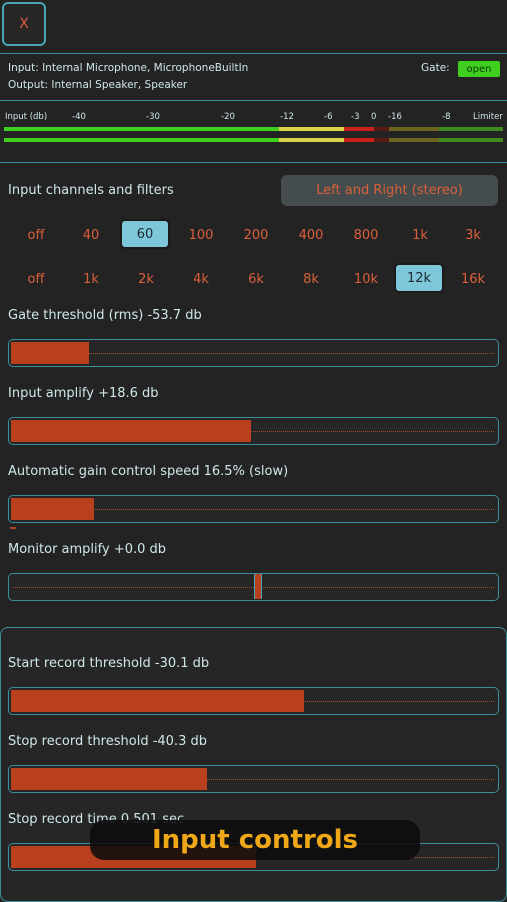 This screenshot has height=902, width=507. What do you see at coordinates (153, 117) in the screenshot?
I see `meter-tick: -30` at bounding box center [153, 117].